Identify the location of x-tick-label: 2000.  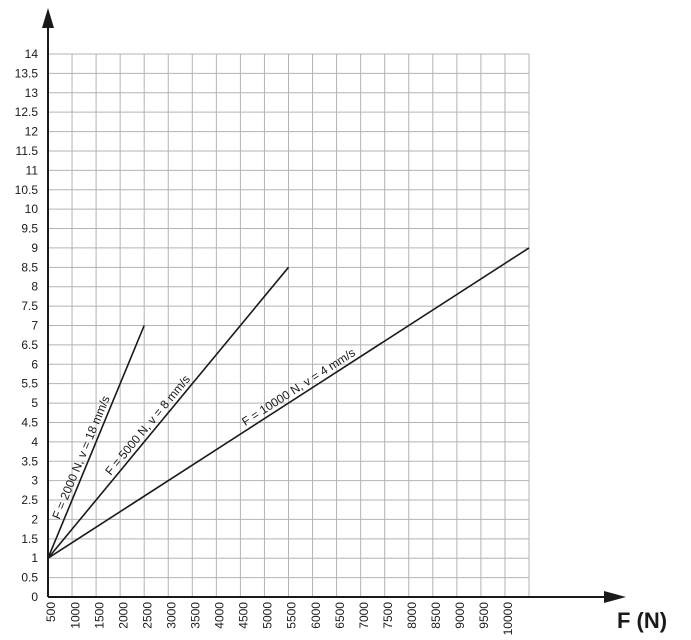
(123, 615).